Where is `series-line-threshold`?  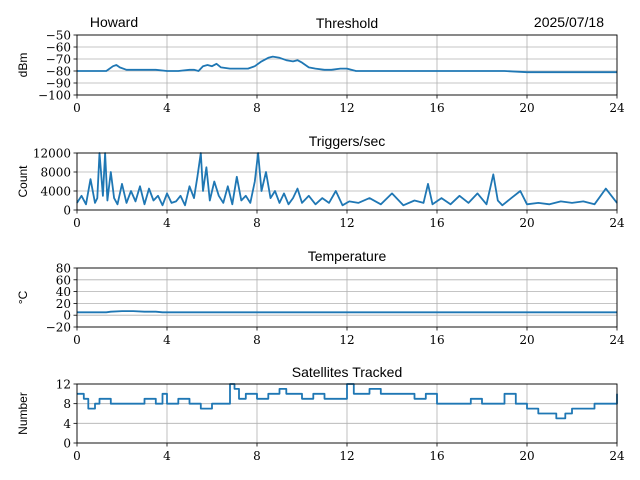 series-line-threshold is located at coordinates (347, 64).